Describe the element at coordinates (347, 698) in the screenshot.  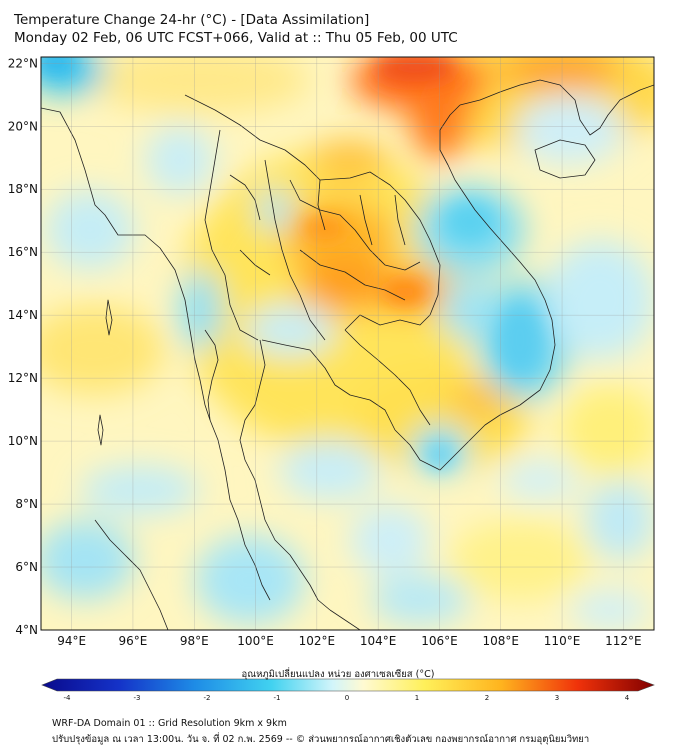
I see `colorbar-tick-label: 0` at that location.